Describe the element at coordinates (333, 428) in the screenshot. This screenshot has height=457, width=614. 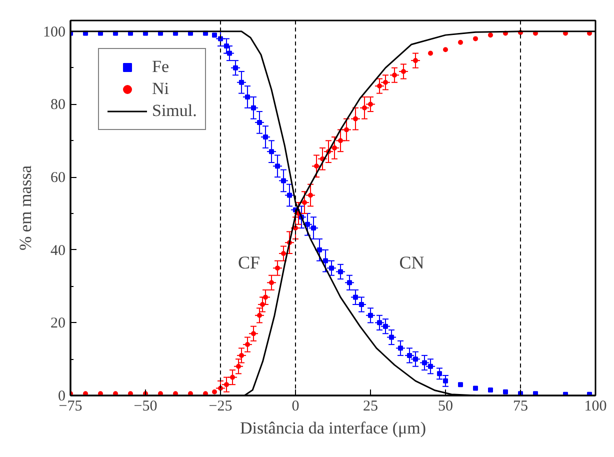
I see `x-axis-title: Distância da interface (μm)` at that location.